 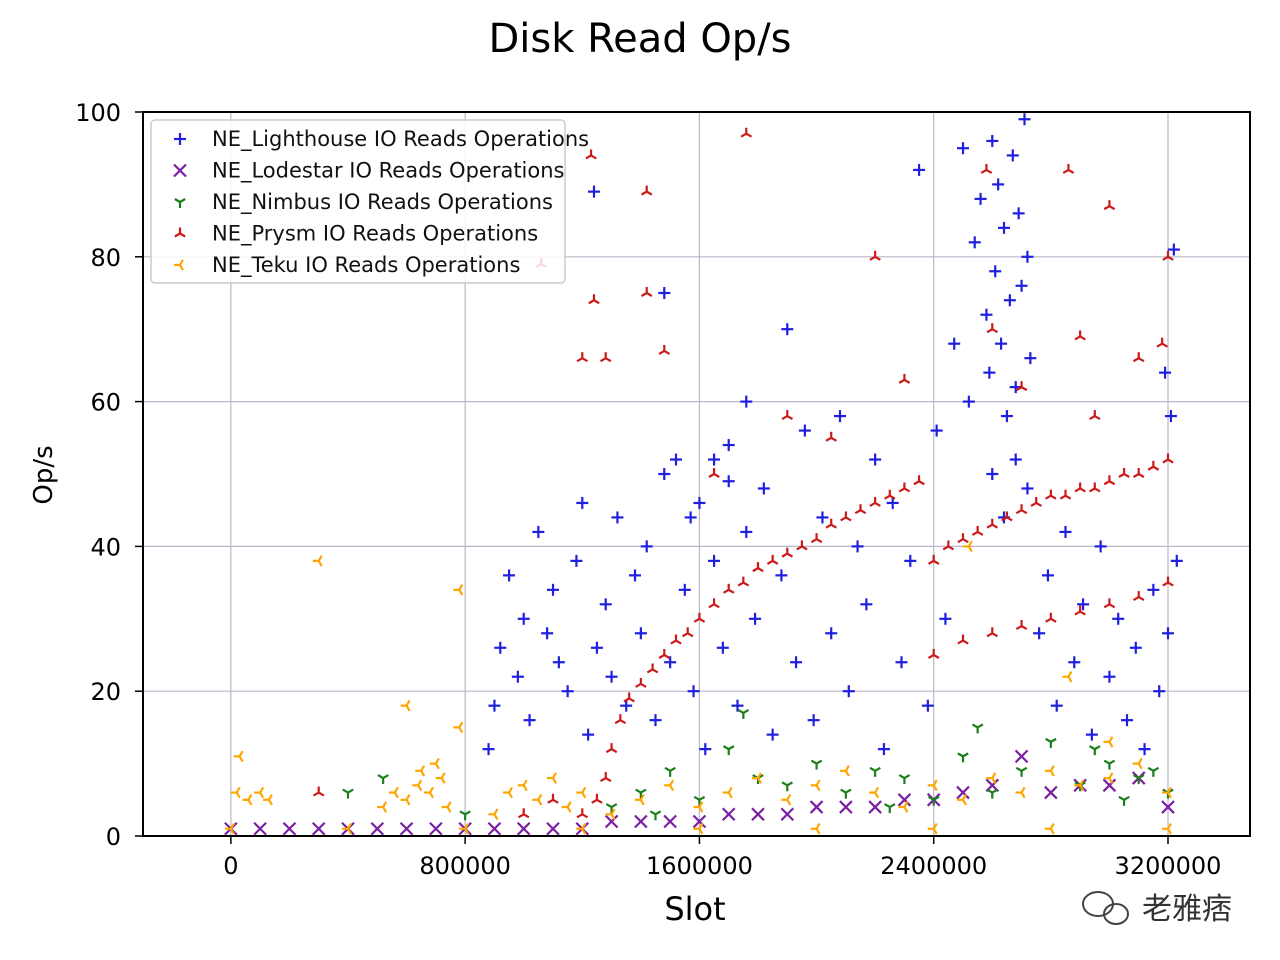 I want to click on chart-title: Disk Read Op/s, so click(x=639, y=39).